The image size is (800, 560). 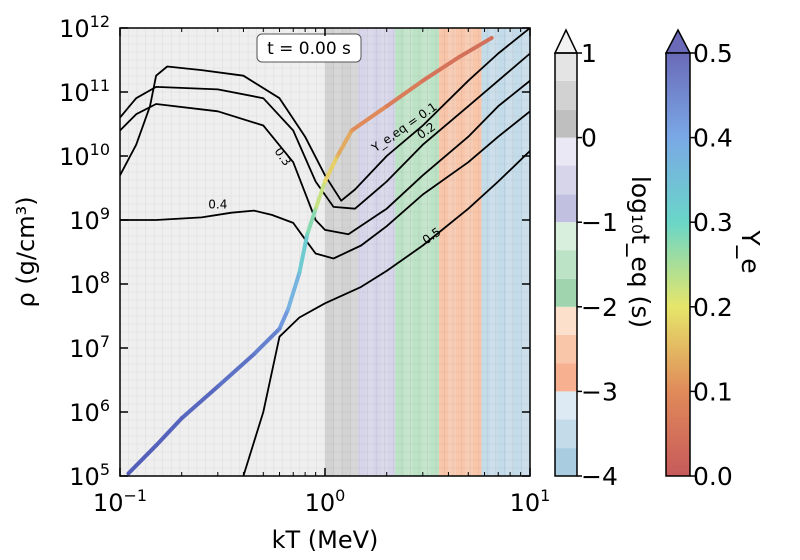 I want to click on y-tick-label: 10¹¹, so click(x=84, y=91).